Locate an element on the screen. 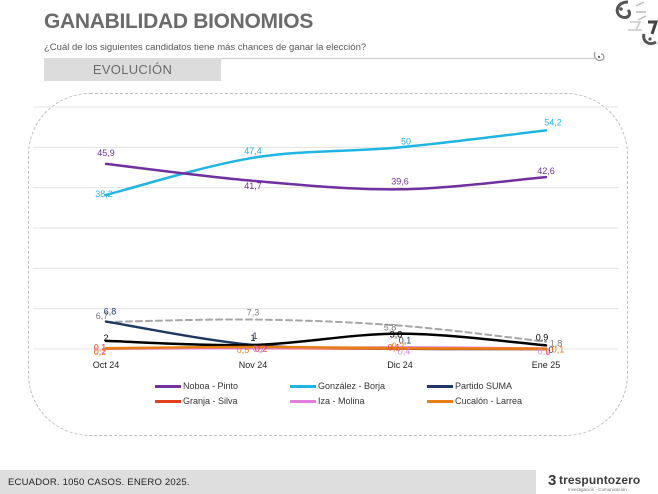 The height and width of the screenshot is (494, 658). data-label: 2 is located at coordinates (105, 338).